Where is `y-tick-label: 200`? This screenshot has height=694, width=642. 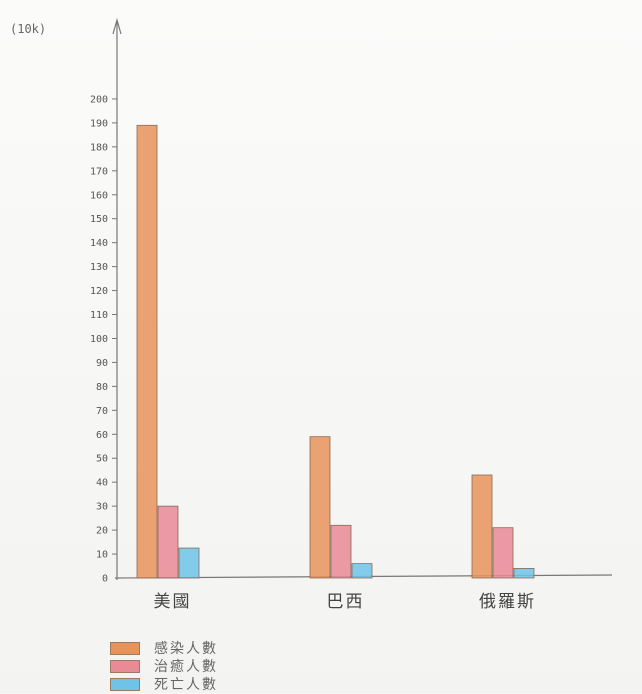 y-tick-label: 200 is located at coordinates (99, 99).